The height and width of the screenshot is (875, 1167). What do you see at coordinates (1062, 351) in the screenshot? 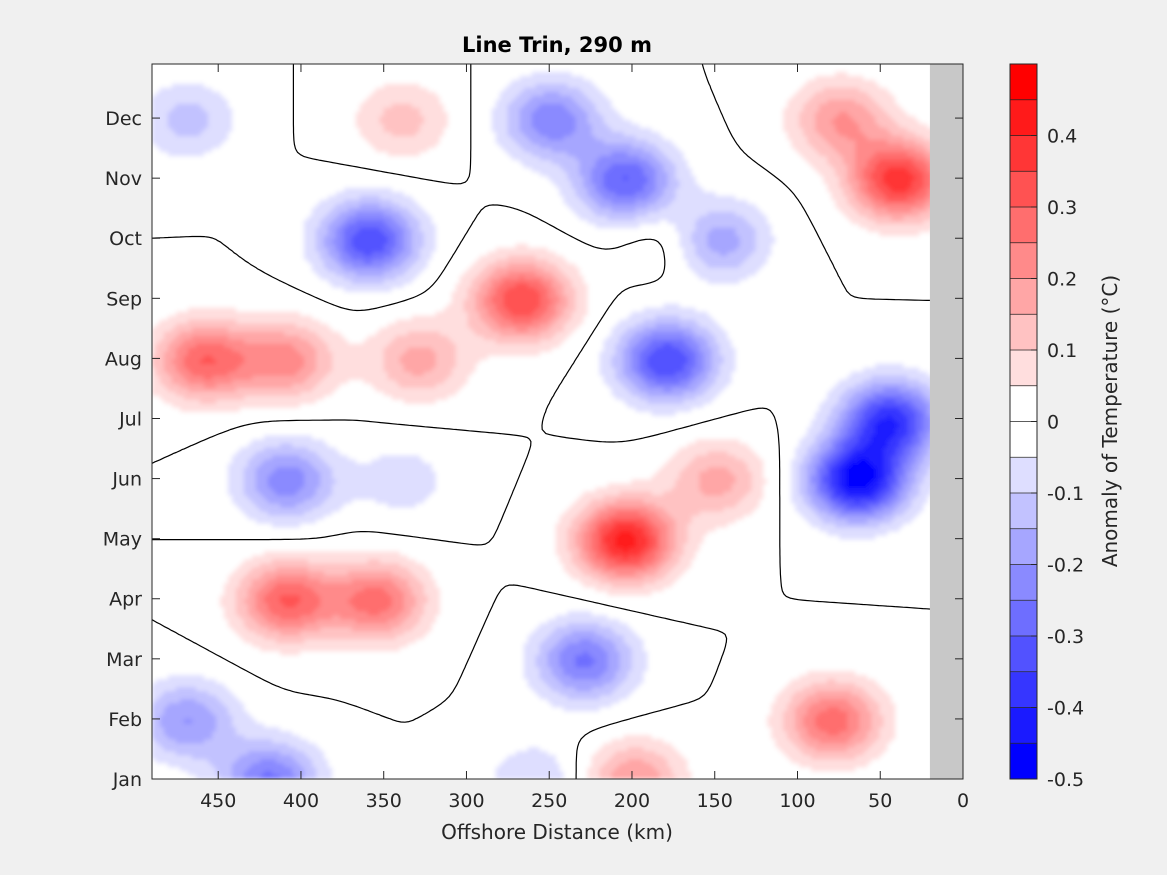
I see `colorbar-tick-label: 0.1` at bounding box center [1062, 351].